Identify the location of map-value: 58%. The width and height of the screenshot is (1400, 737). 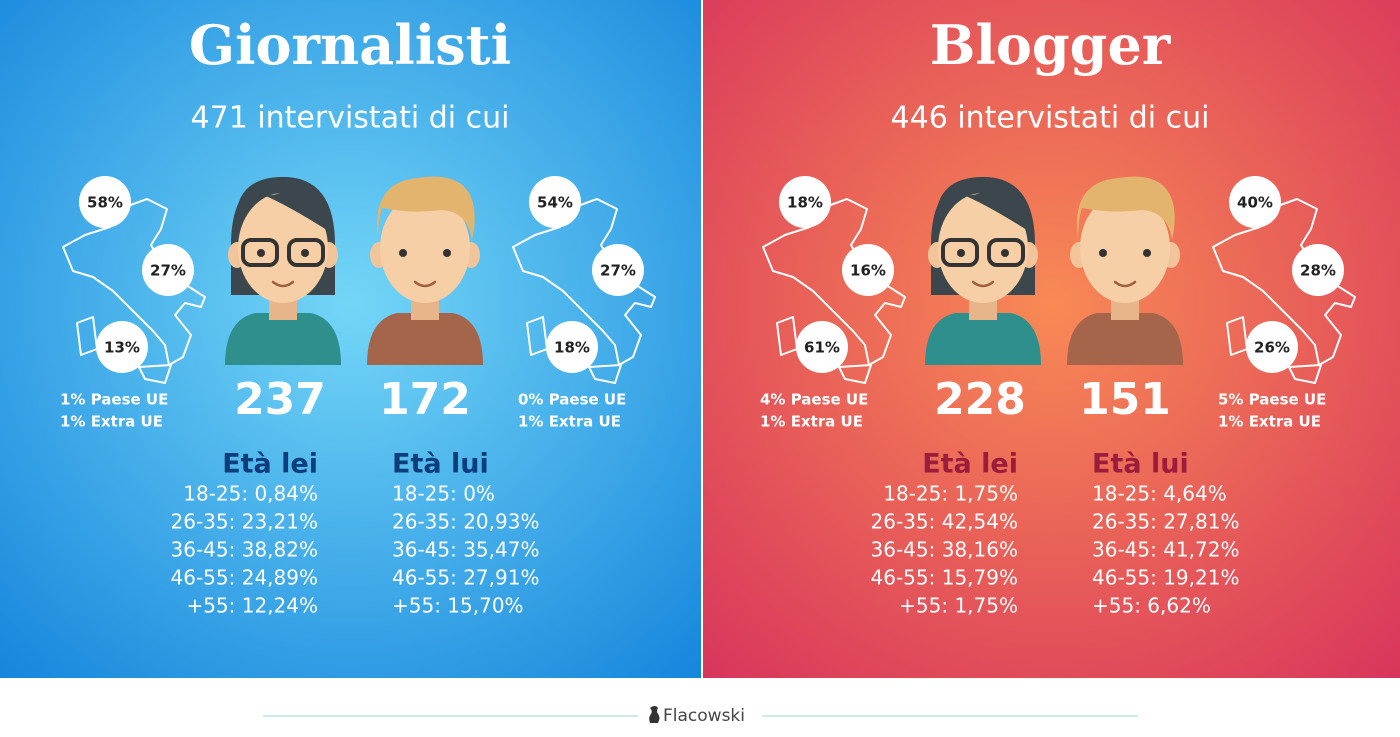
(105, 203).